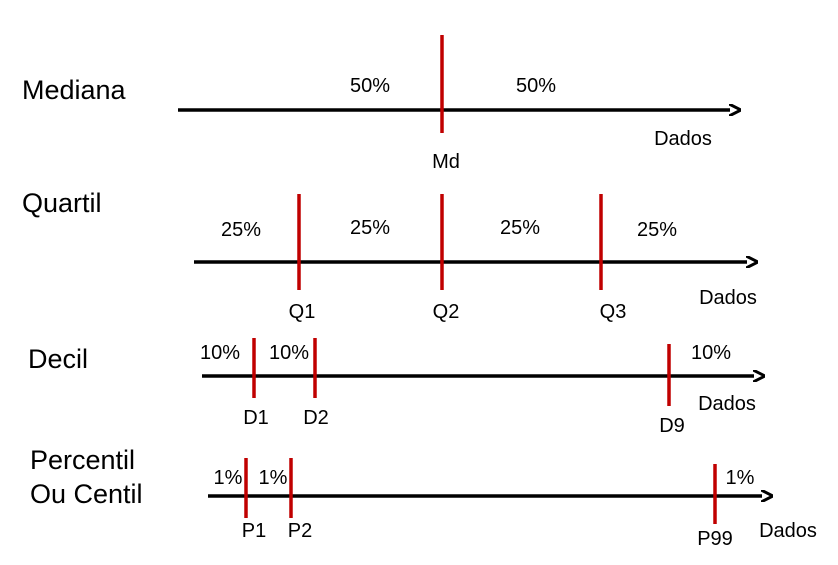 The height and width of the screenshot is (565, 838). I want to click on percent-label-quartil-1: 25%, so click(241, 230).